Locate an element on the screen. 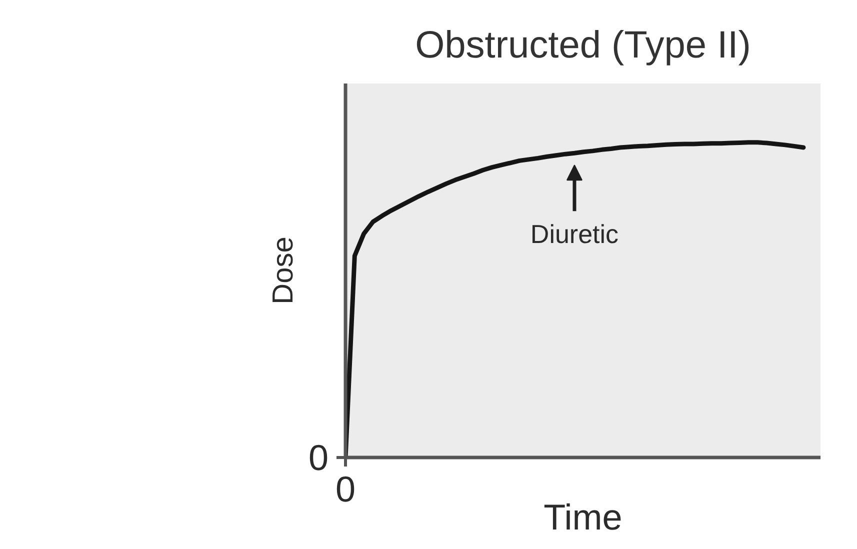 Image resolution: width=857 pixels, height=549 pixels. chart-title: Obstructed (Type II) is located at coordinates (583, 45).